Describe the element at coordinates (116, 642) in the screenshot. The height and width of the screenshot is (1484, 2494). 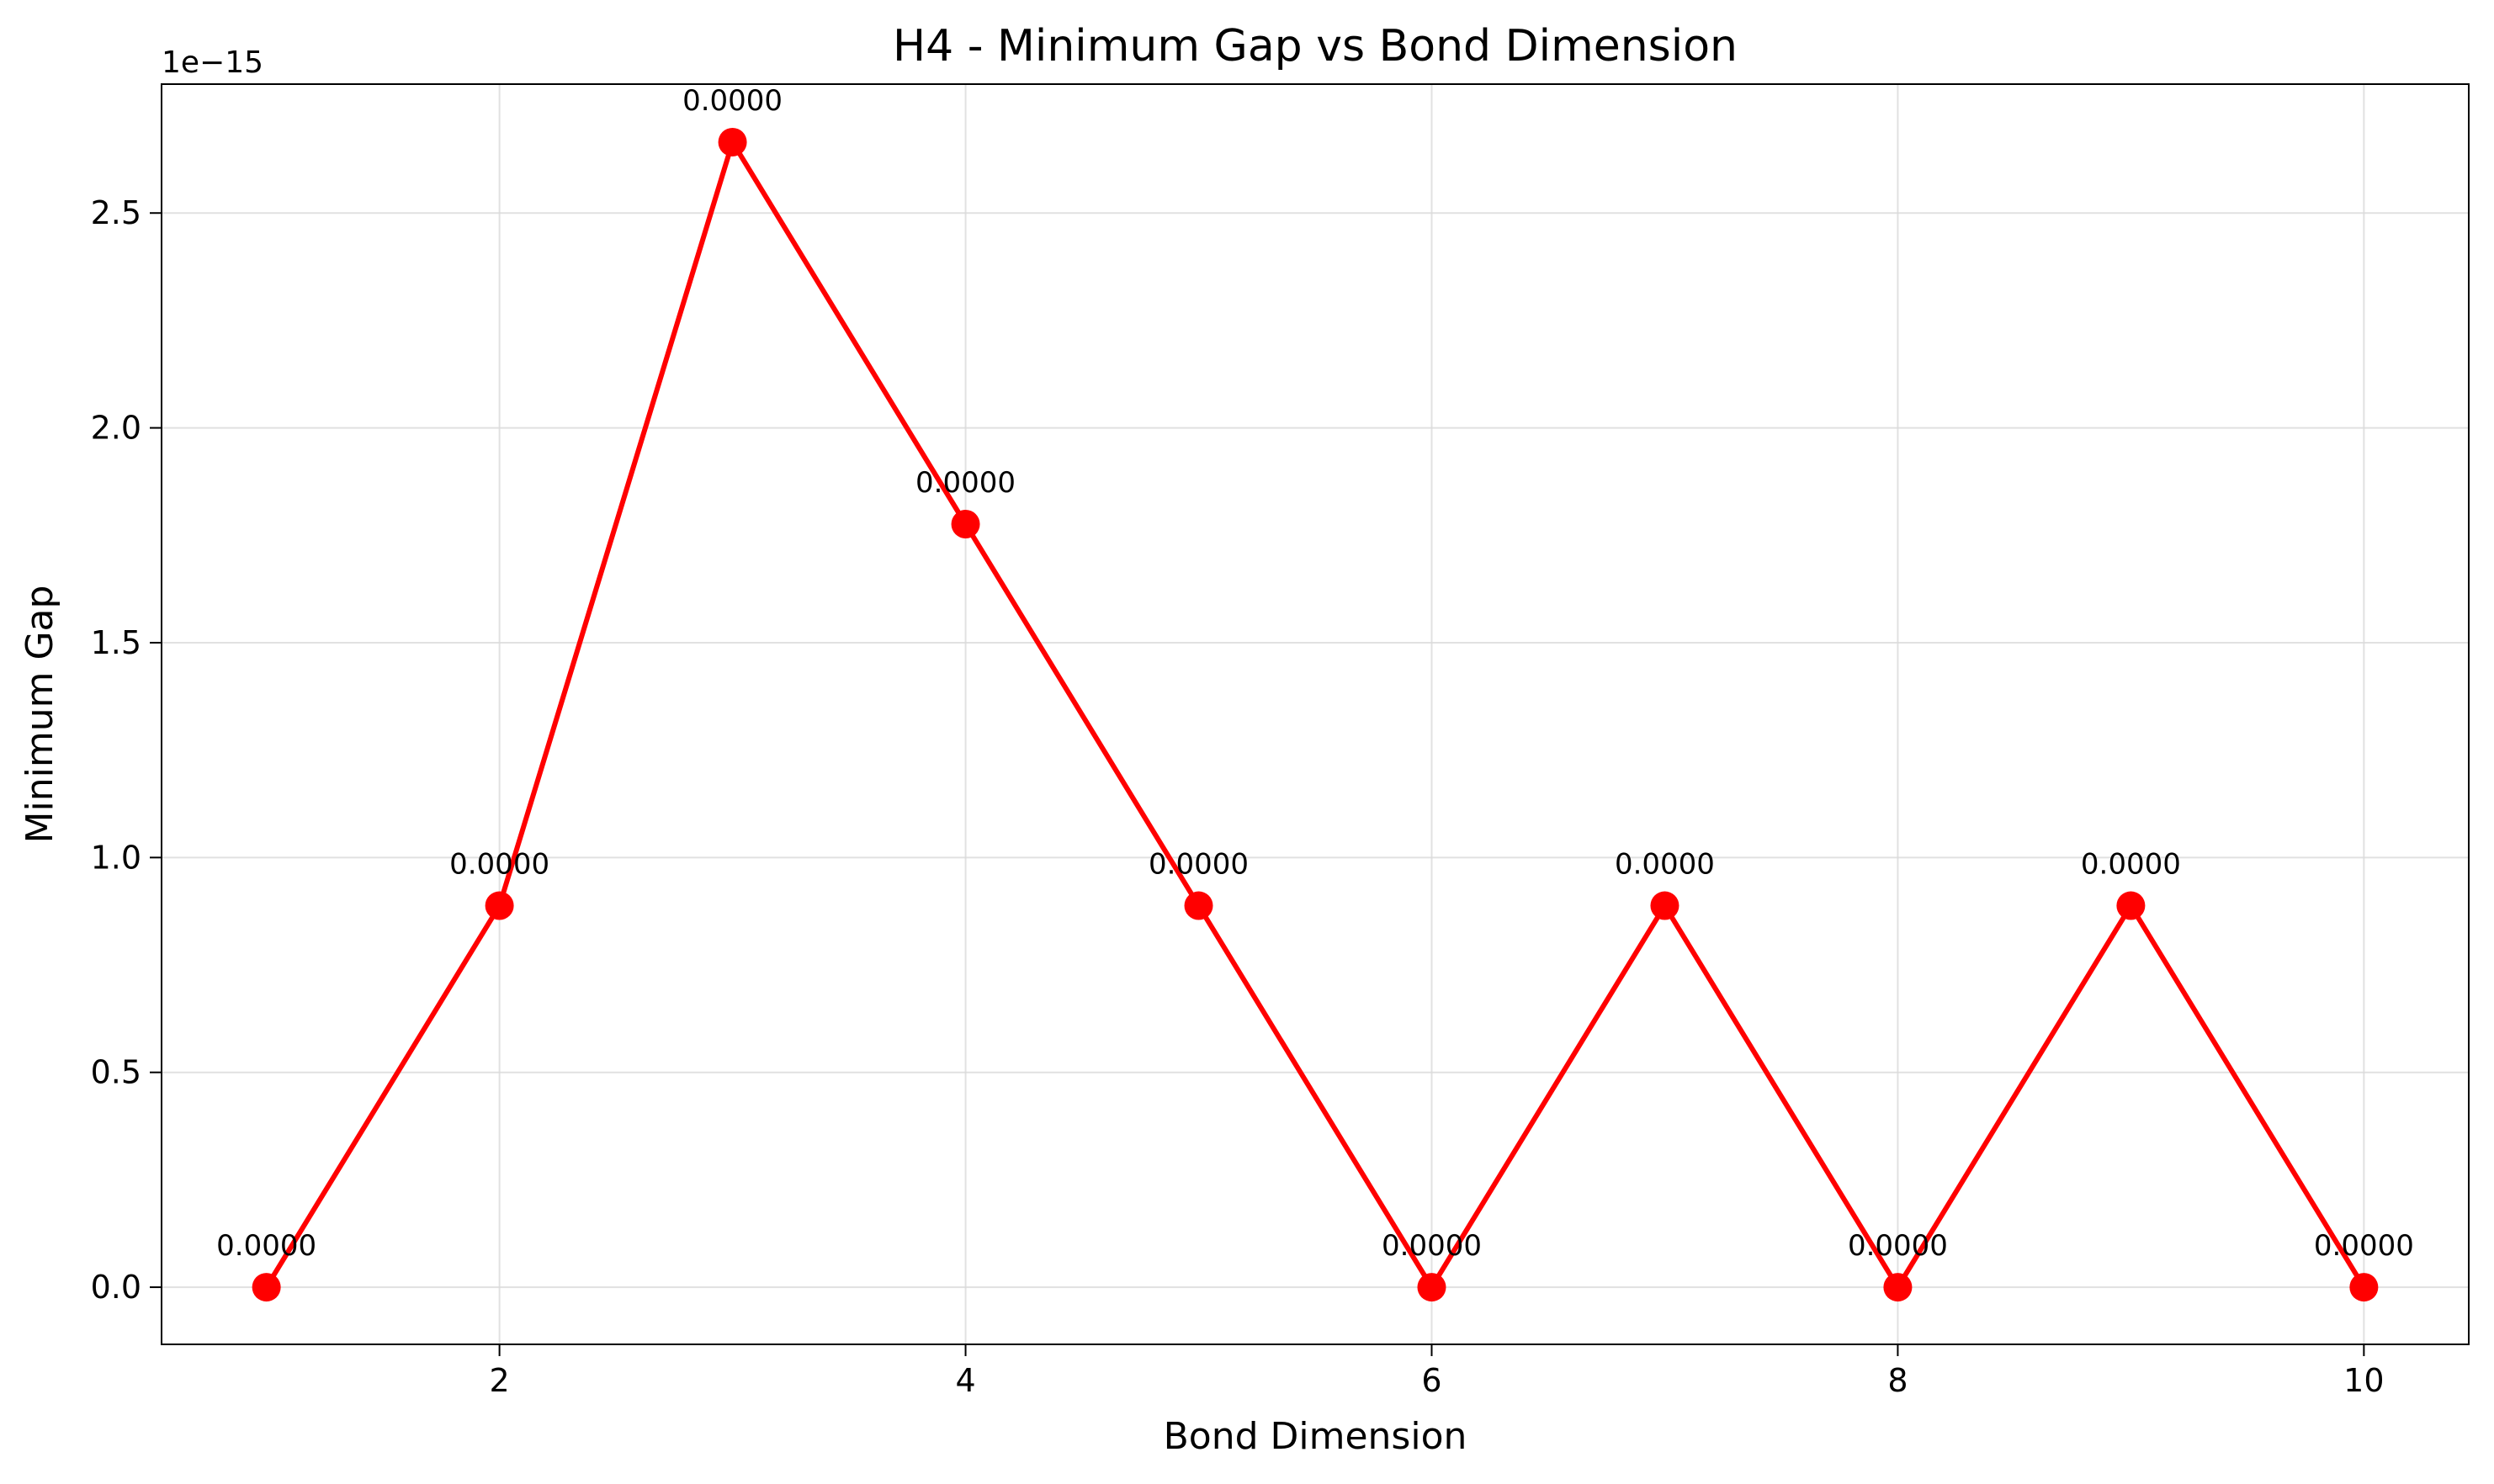
I see `y-tick-label: 1.5` at that location.